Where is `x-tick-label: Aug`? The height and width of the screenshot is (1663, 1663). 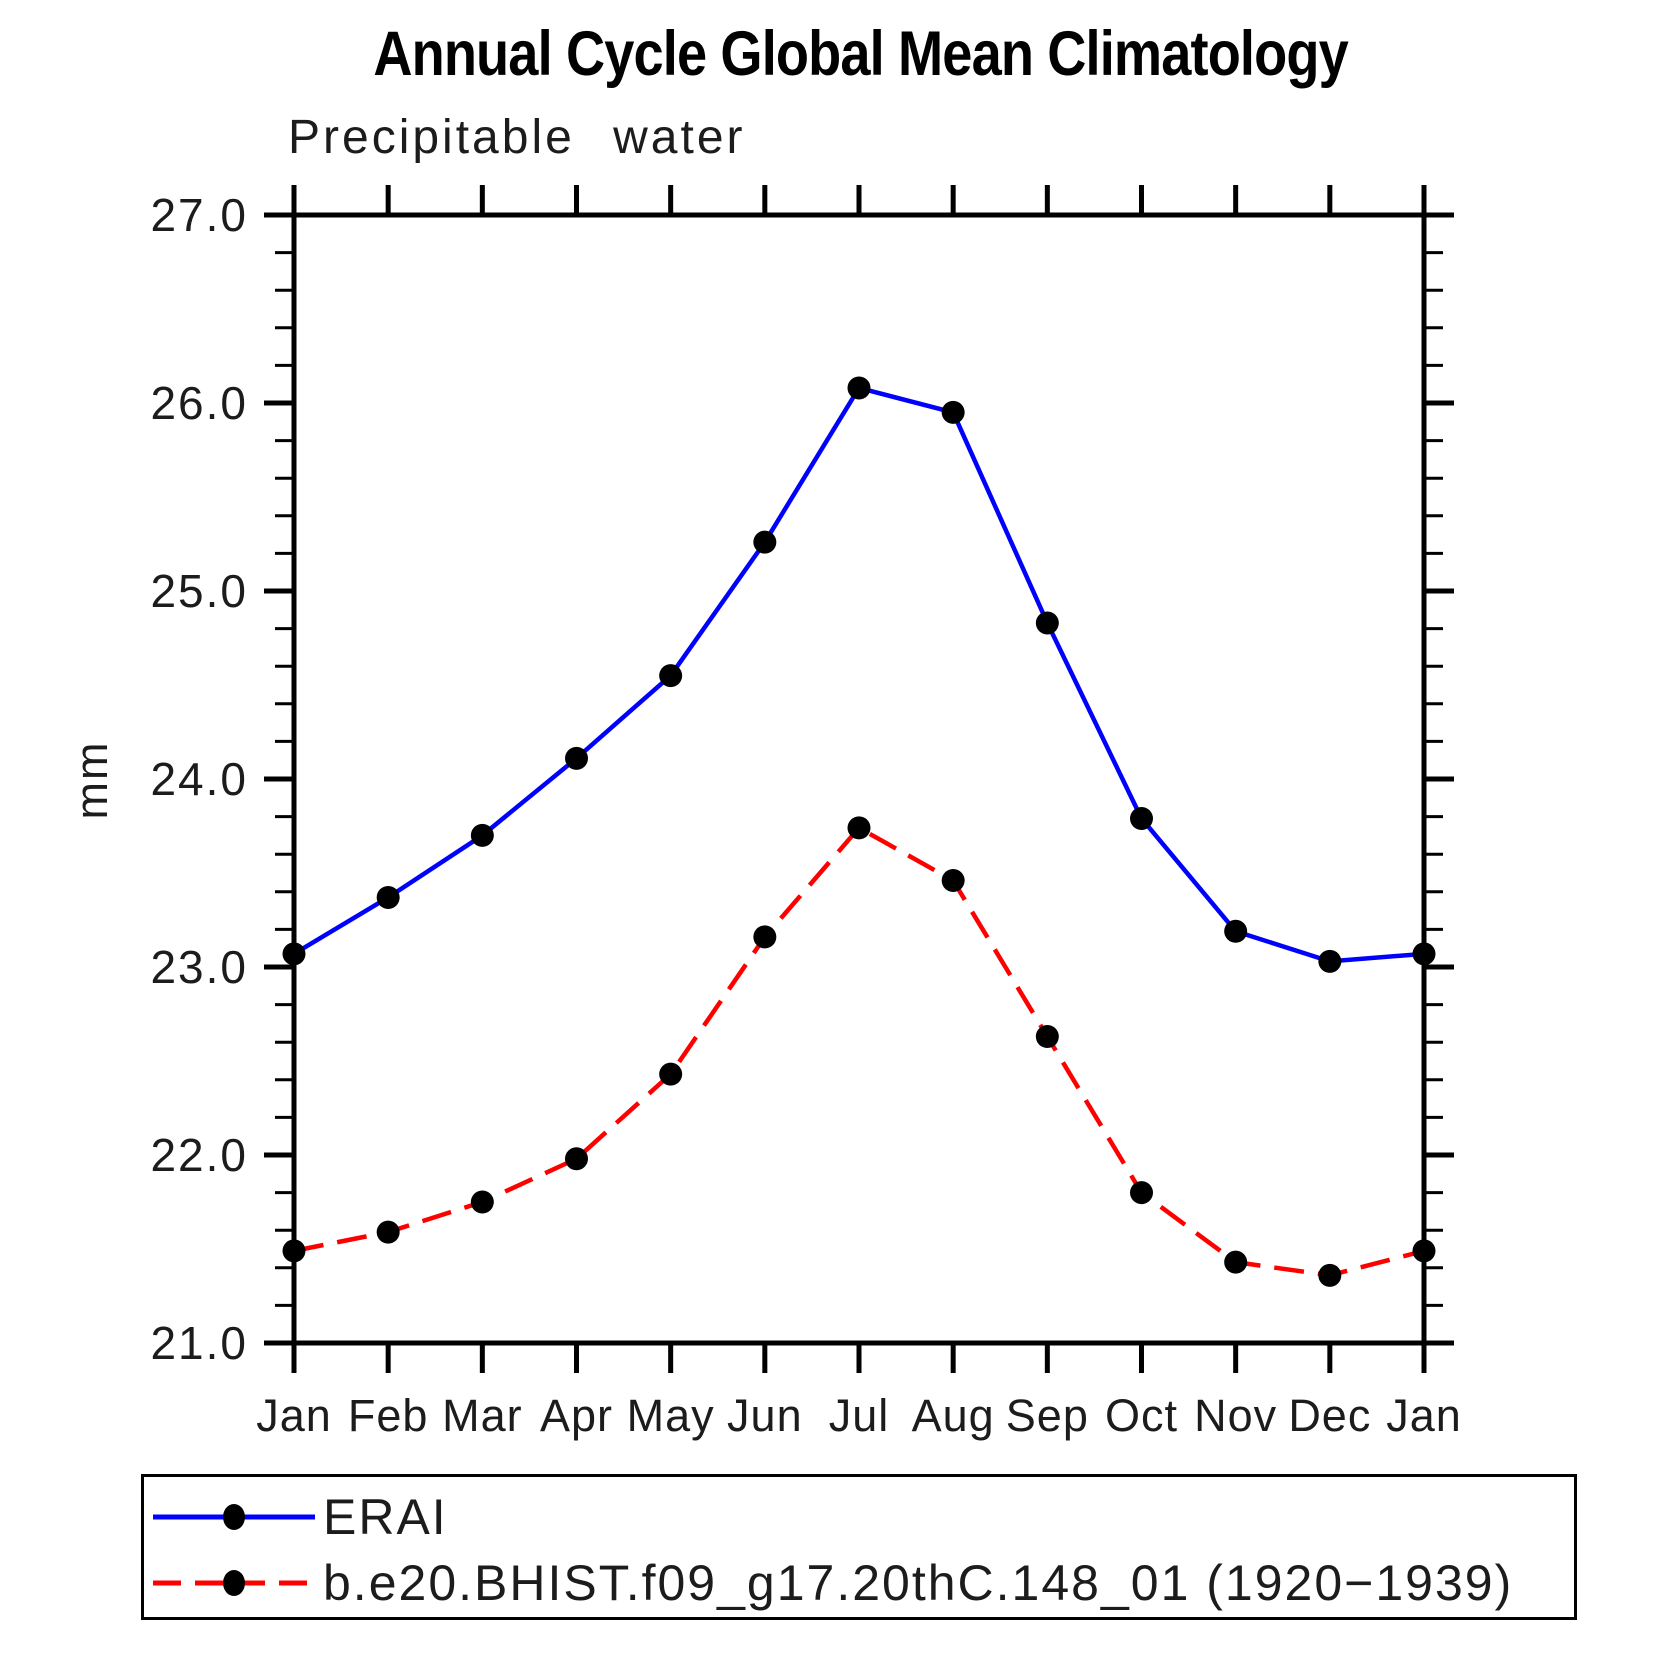
x-tick-label: Aug is located at coordinates (953, 1415).